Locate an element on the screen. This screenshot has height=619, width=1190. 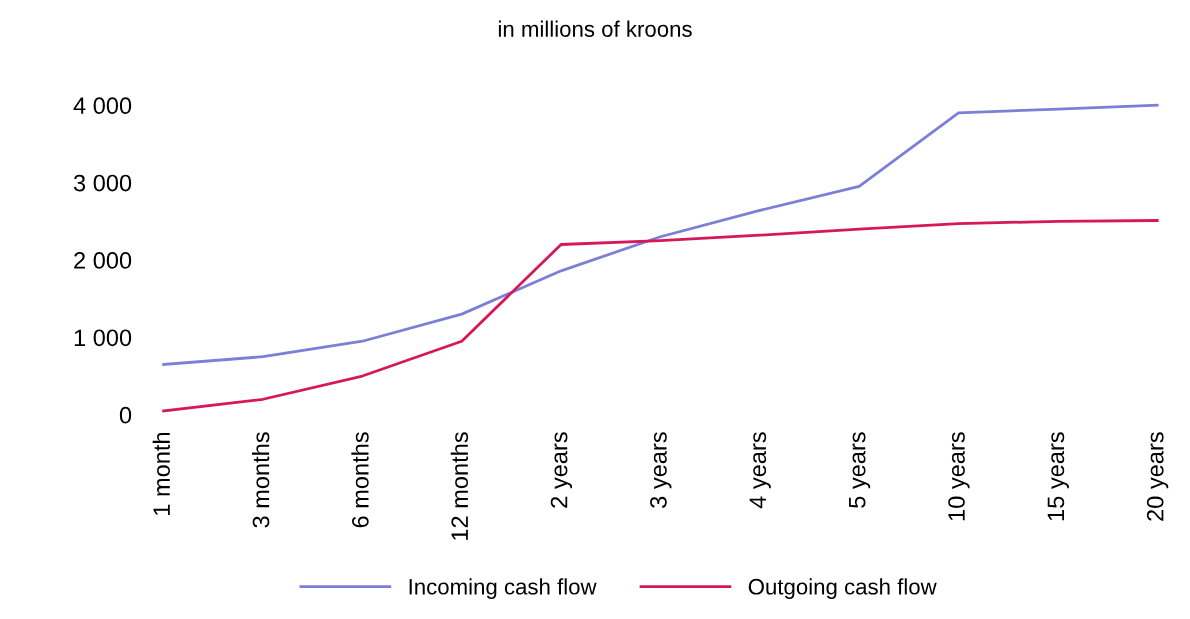
x-tick-label: 5 years is located at coordinates (860, 470).